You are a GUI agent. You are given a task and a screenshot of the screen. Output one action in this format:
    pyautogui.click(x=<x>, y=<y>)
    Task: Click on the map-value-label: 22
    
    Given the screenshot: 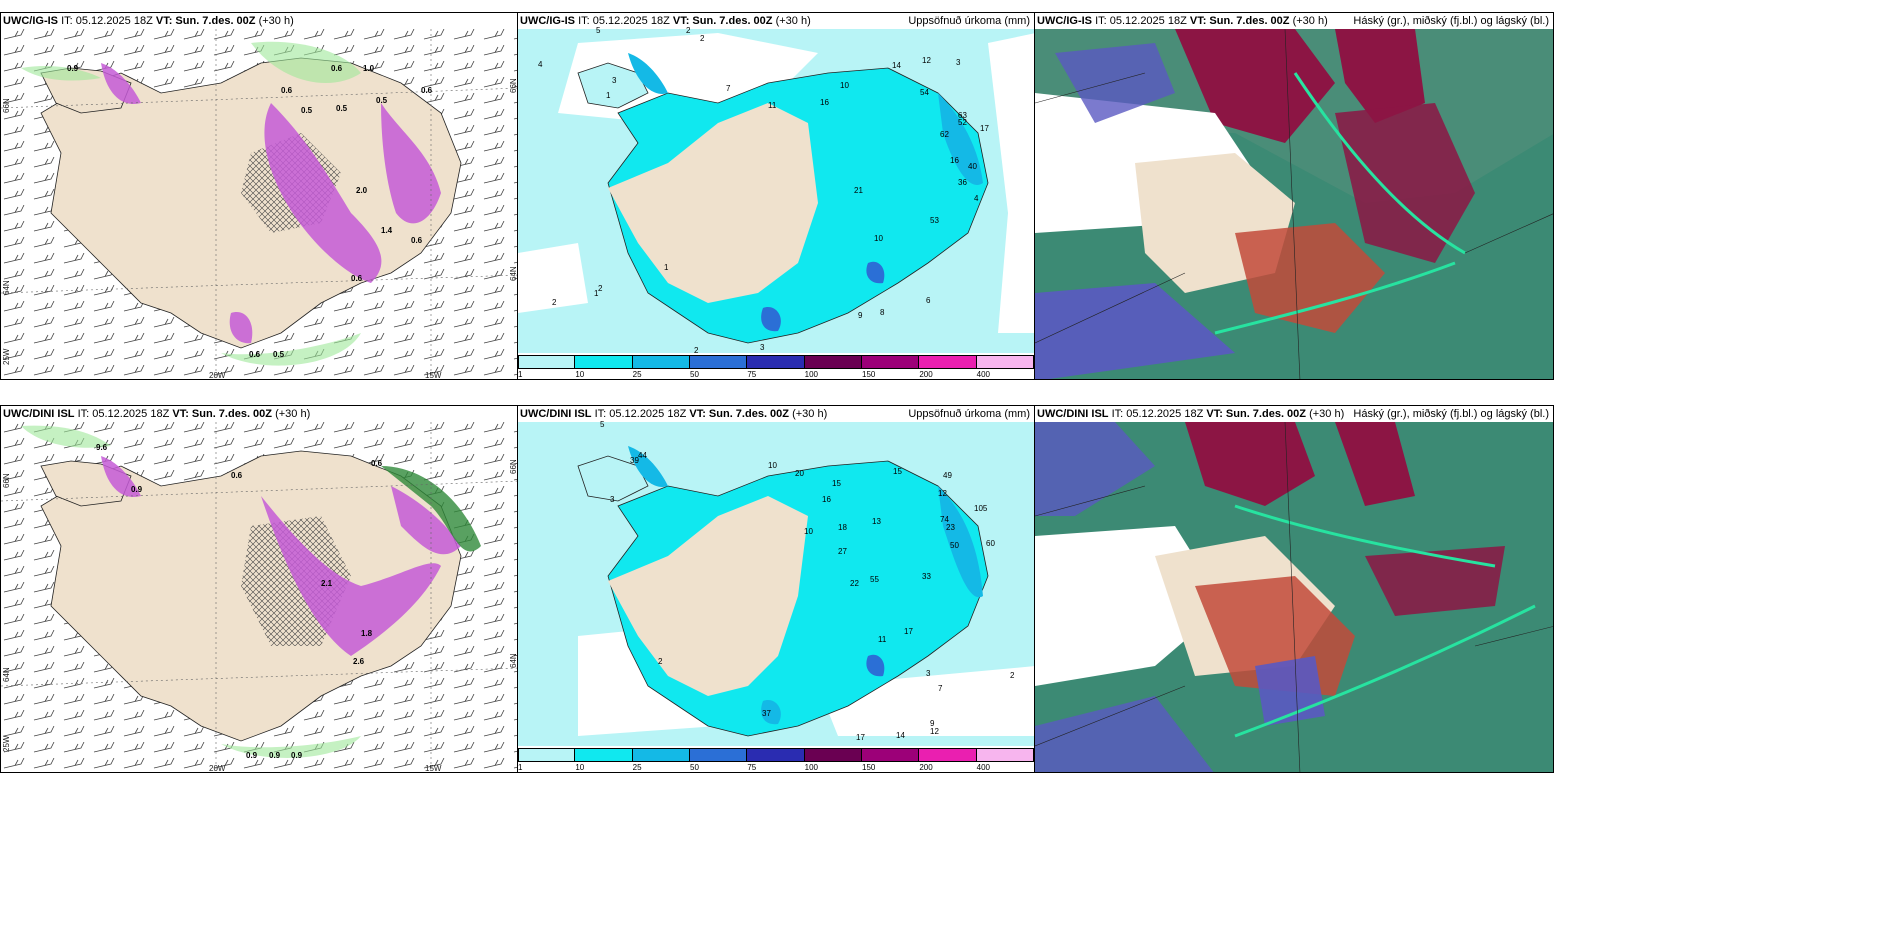 What is the action you would take?
    pyautogui.click(x=854, y=583)
    